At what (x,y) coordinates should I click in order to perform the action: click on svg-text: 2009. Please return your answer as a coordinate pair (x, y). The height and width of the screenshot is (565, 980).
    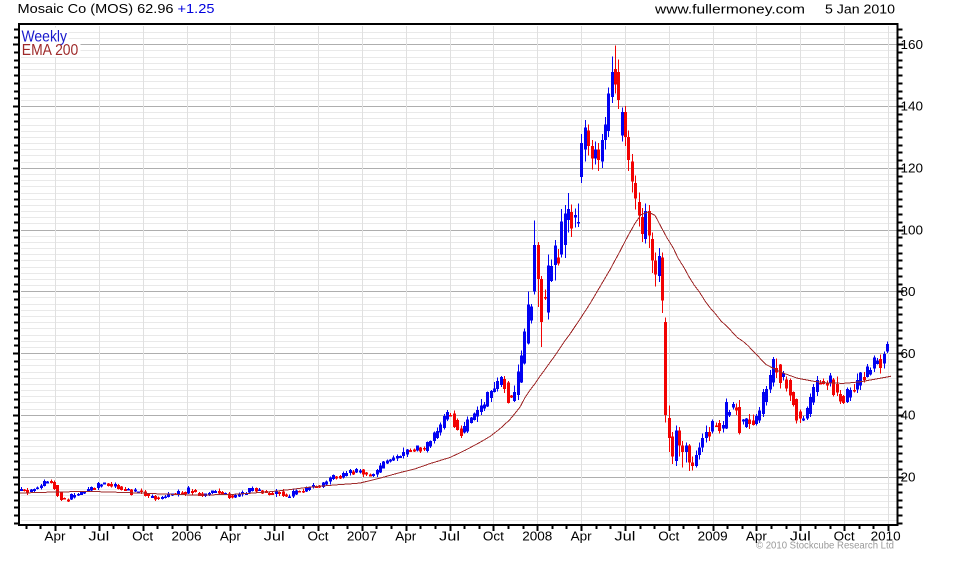
    Looking at the image, I should click on (713, 536).